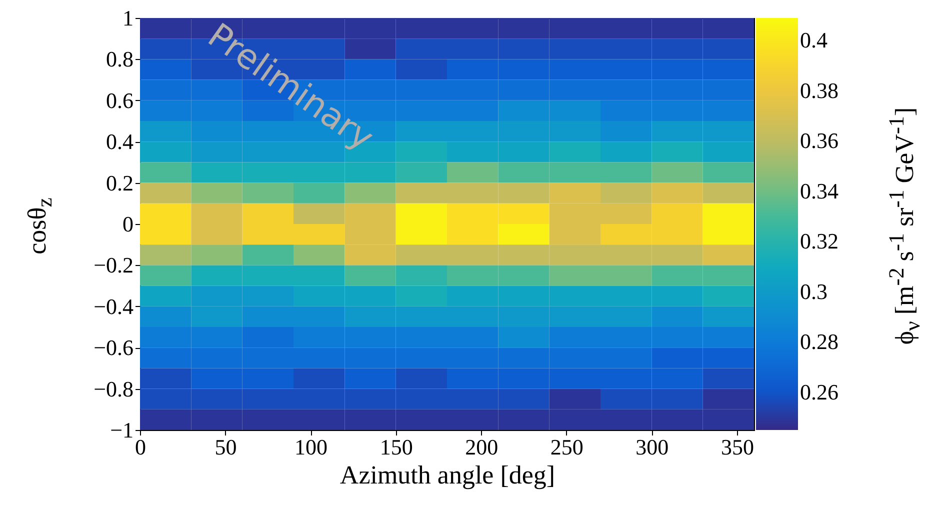 The width and height of the screenshot is (935, 508). Describe the element at coordinates (819, 90) in the screenshot. I see `color-bar-label: 0.38` at that location.